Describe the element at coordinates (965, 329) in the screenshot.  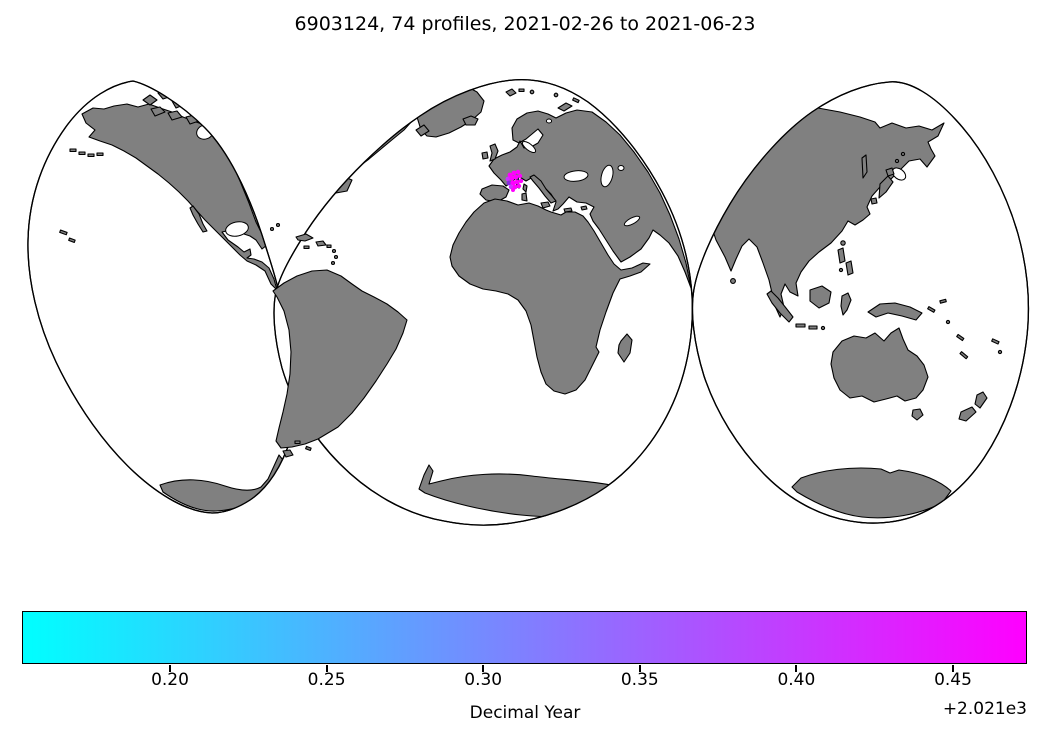
I see `pacific-islands` at that location.